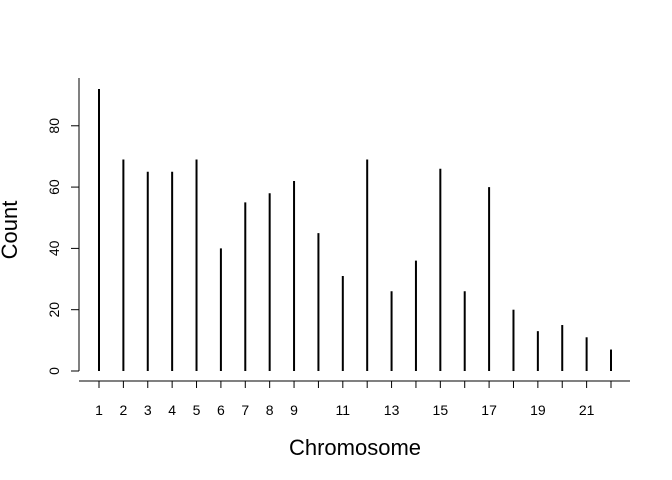  What do you see at coordinates (221, 410) in the screenshot?
I see `x-tick-label: 6` at bounding box center [221, 410].